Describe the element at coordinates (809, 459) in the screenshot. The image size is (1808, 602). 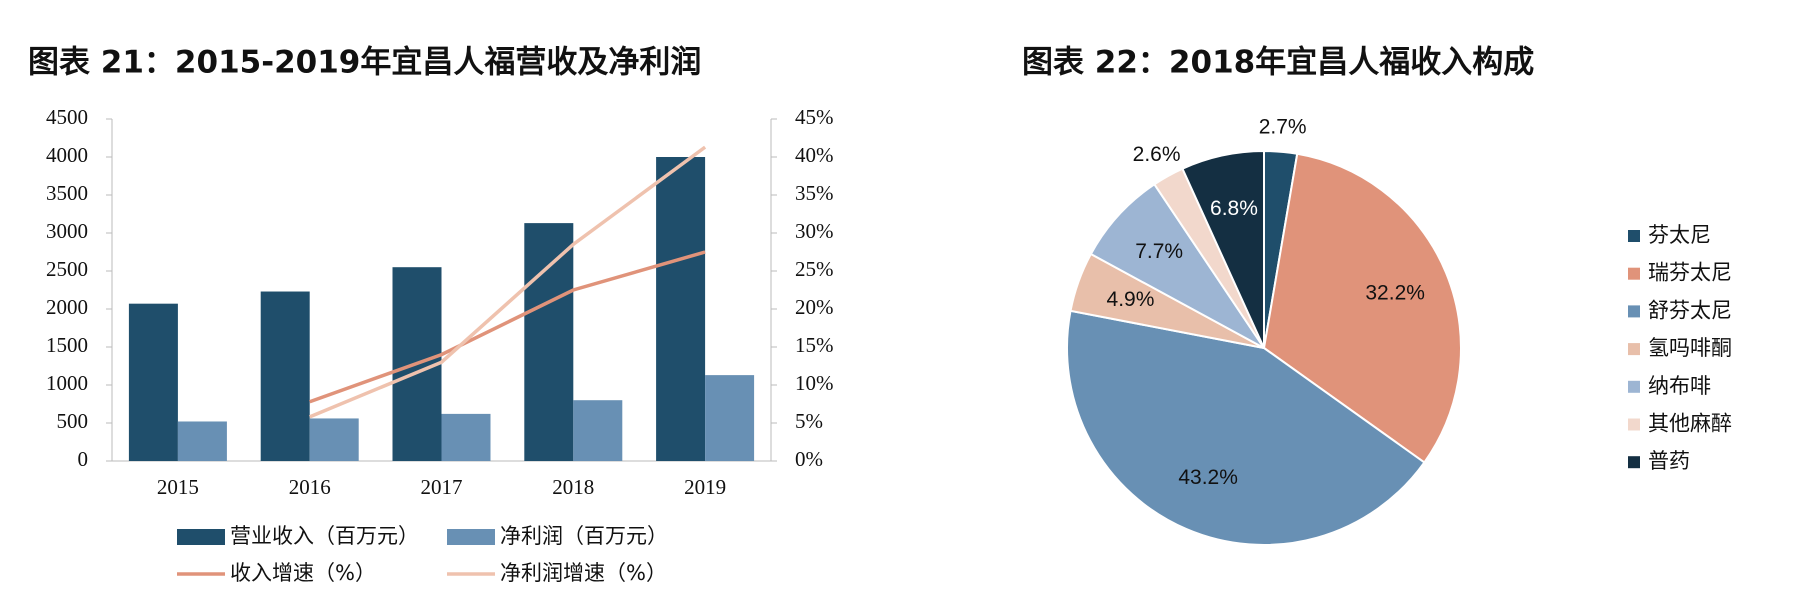
I see `y2-tick-label: 0%` at that location.